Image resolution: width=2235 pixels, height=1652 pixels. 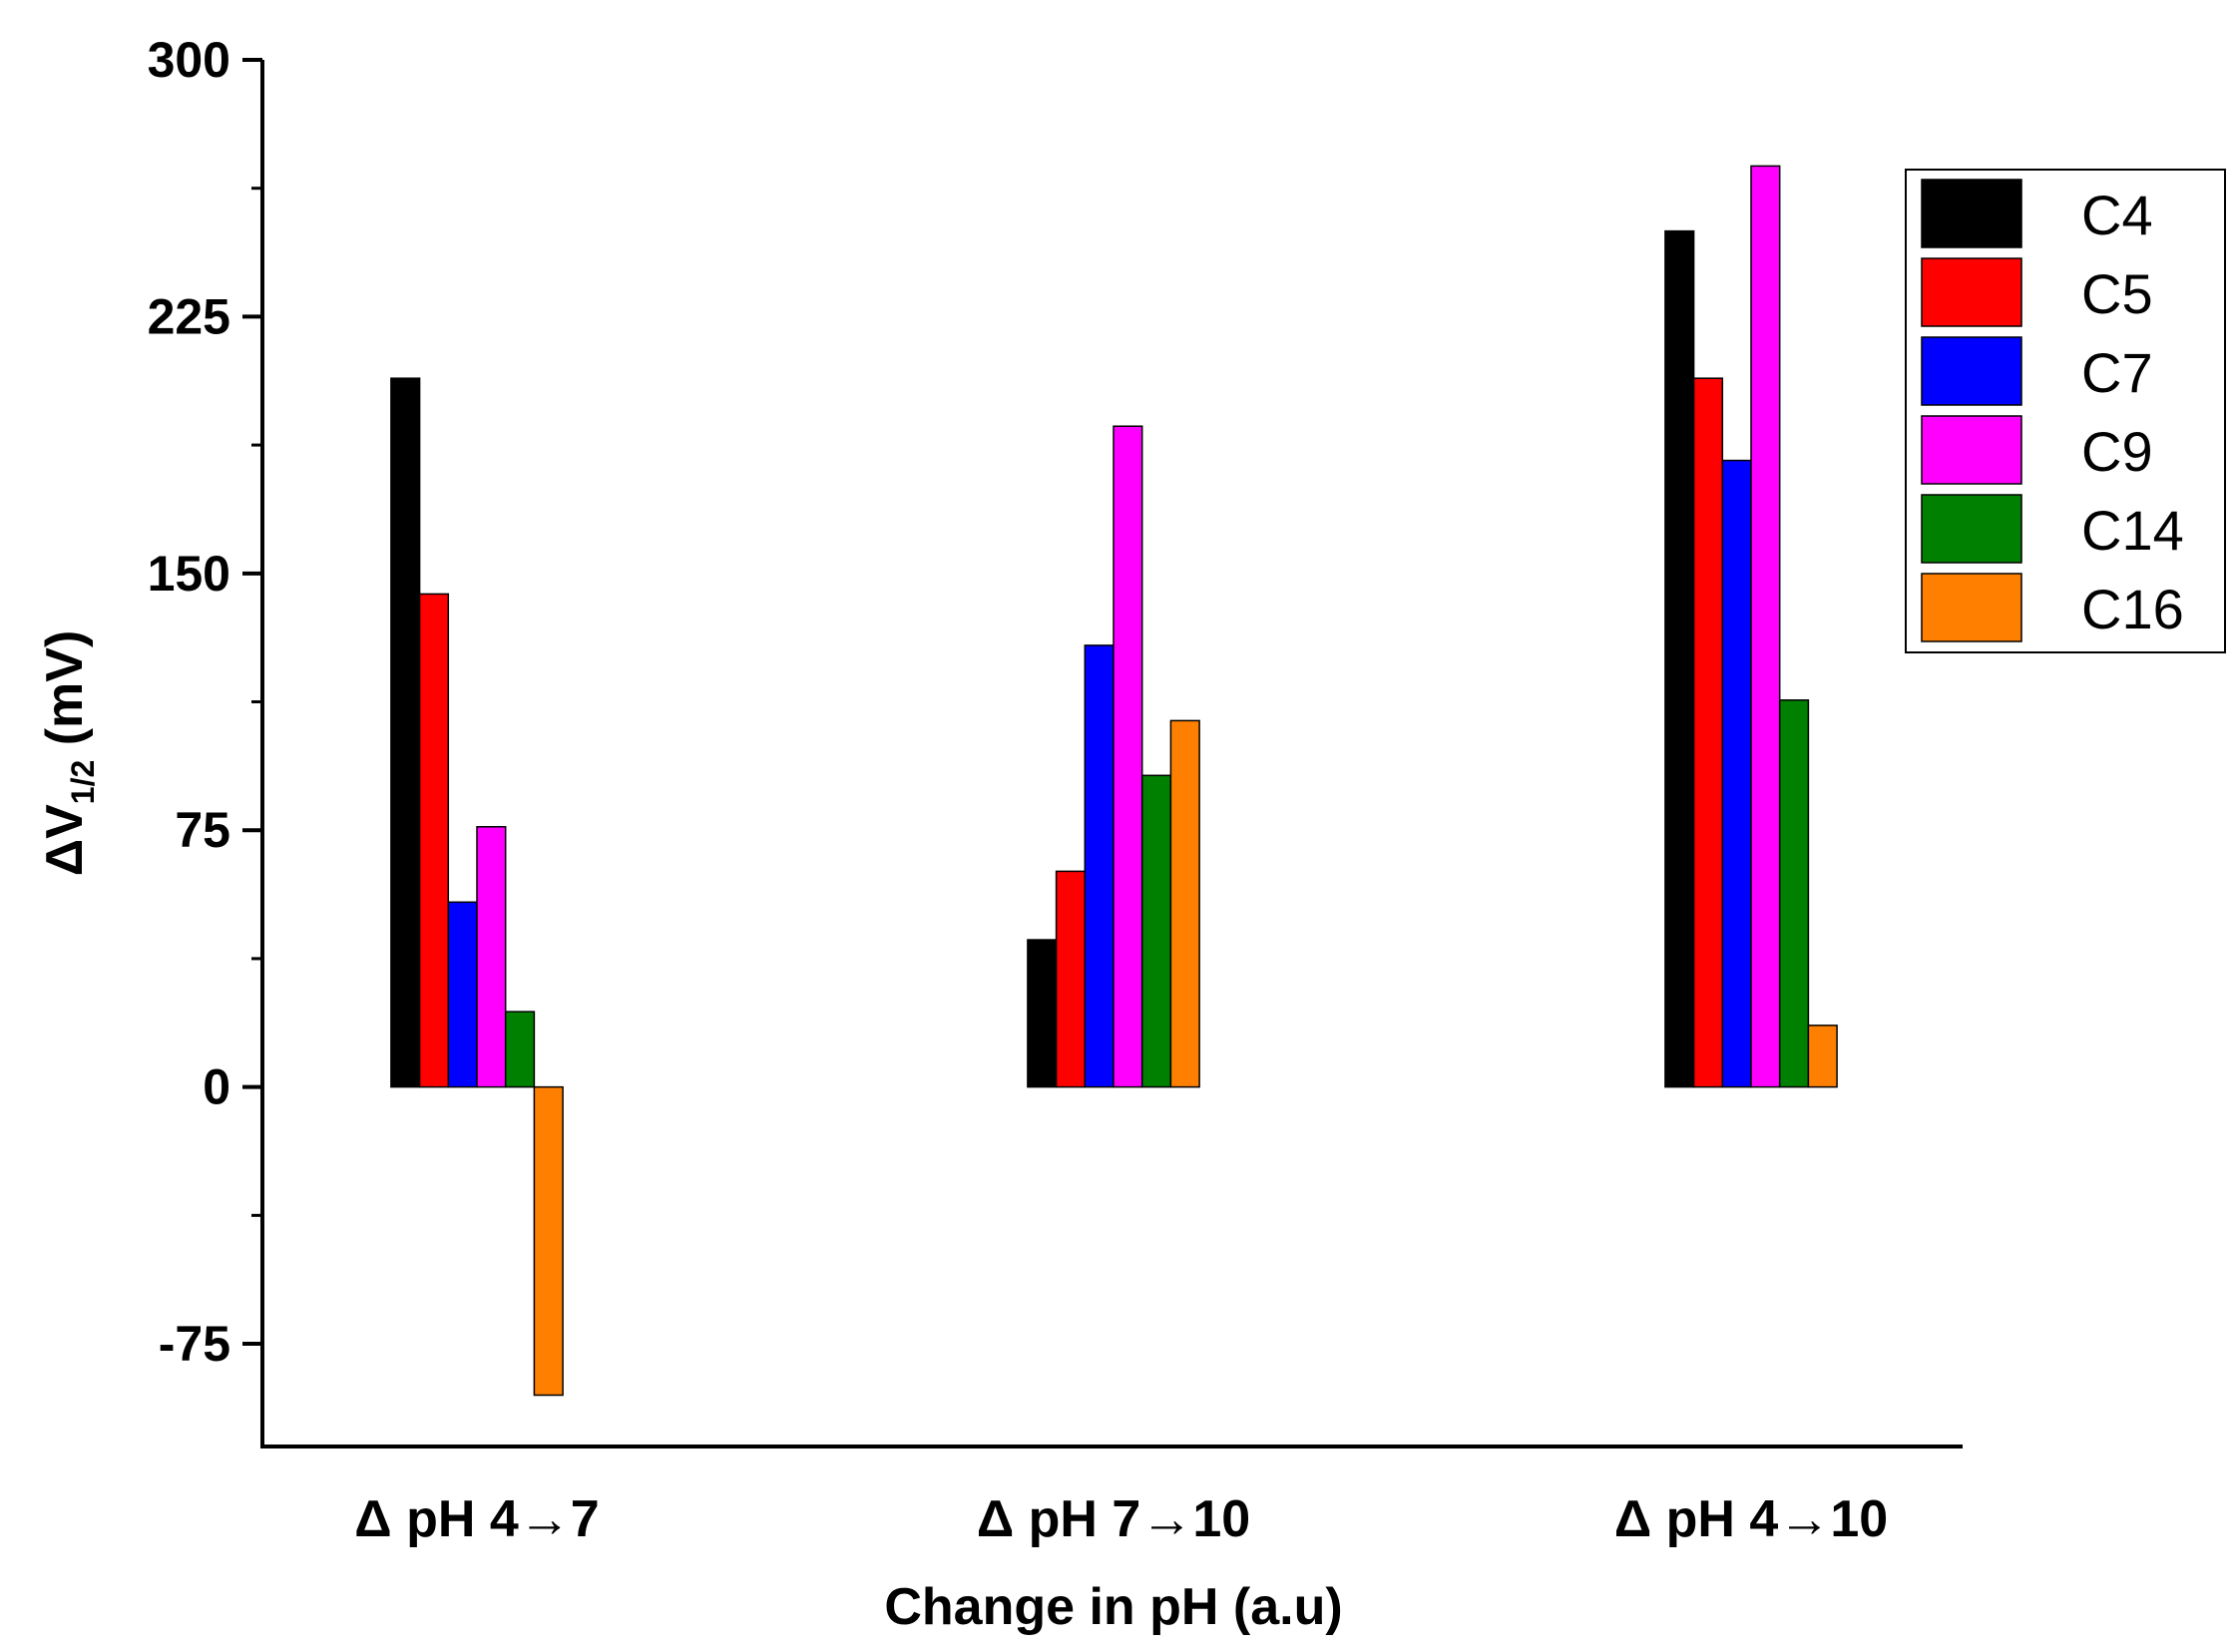 I want to click on x-tick-label: Δ pH 4→10, so click(x=1751, y=1519).